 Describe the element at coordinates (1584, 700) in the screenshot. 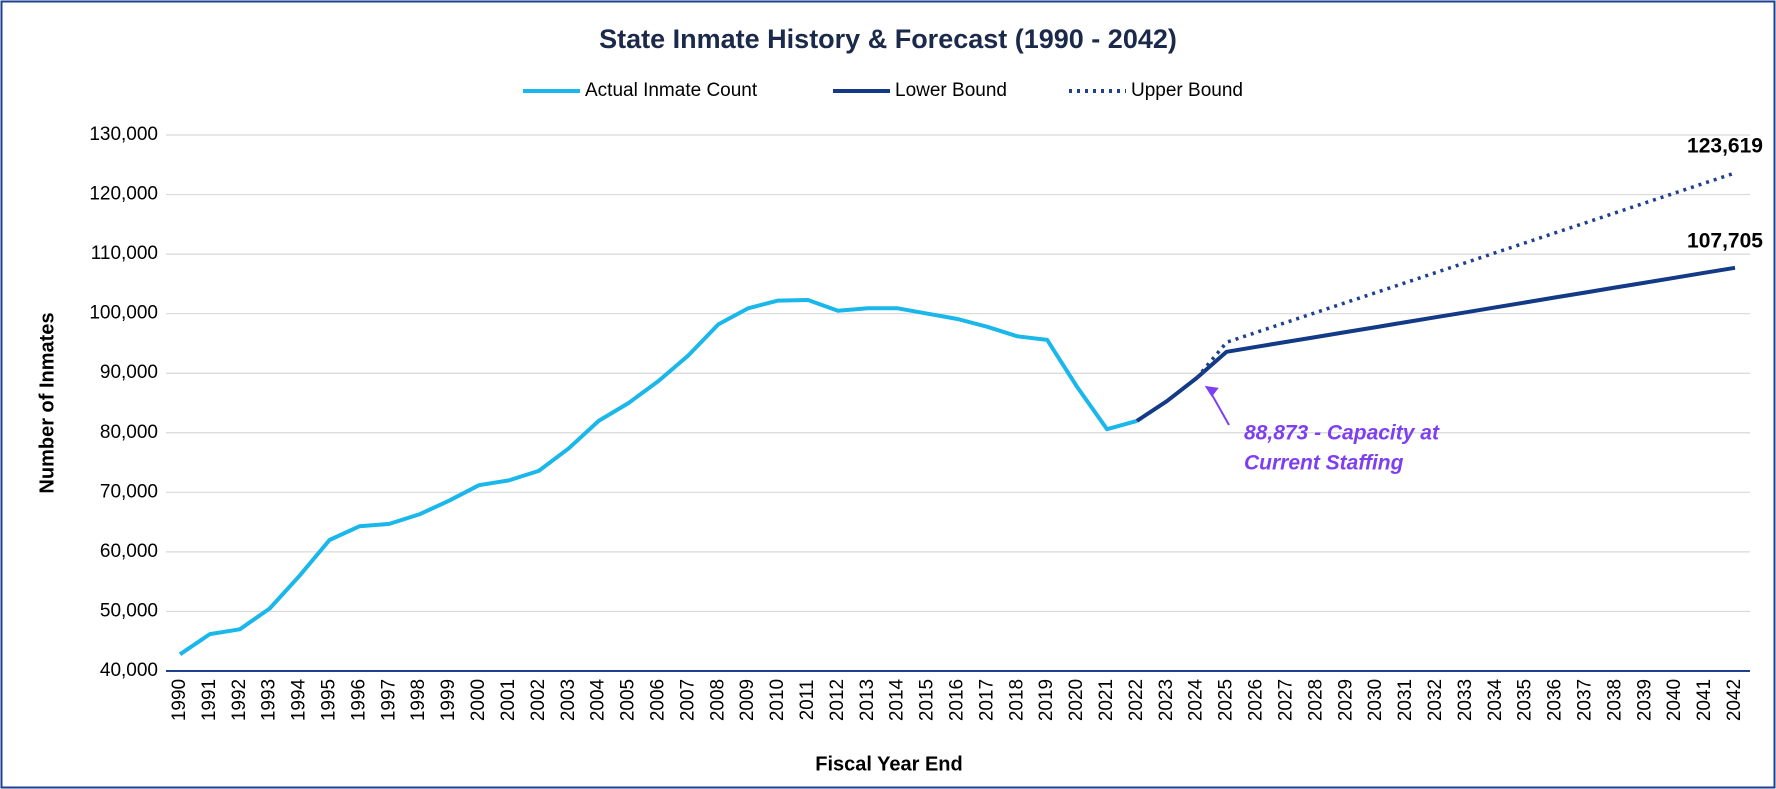

I see `x-tick-label: 2037` at that location.